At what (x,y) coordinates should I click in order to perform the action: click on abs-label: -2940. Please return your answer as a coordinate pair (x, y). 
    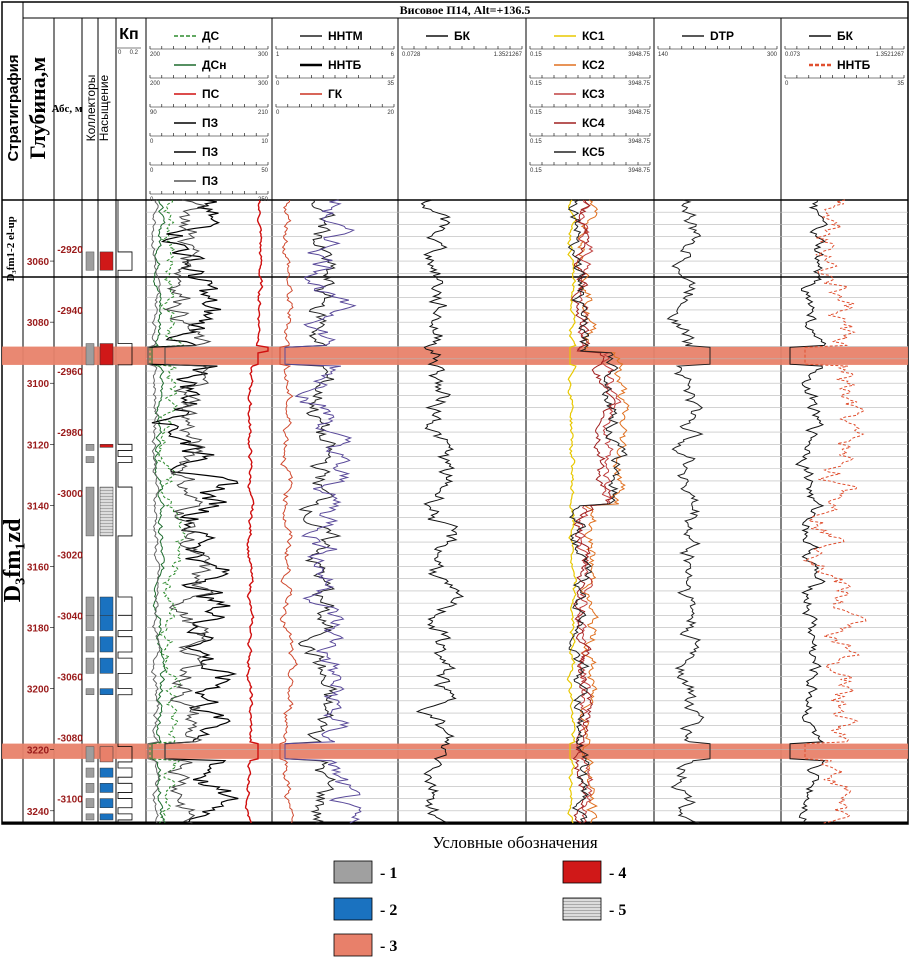
    Looking at the image, I should click on (70, 311).